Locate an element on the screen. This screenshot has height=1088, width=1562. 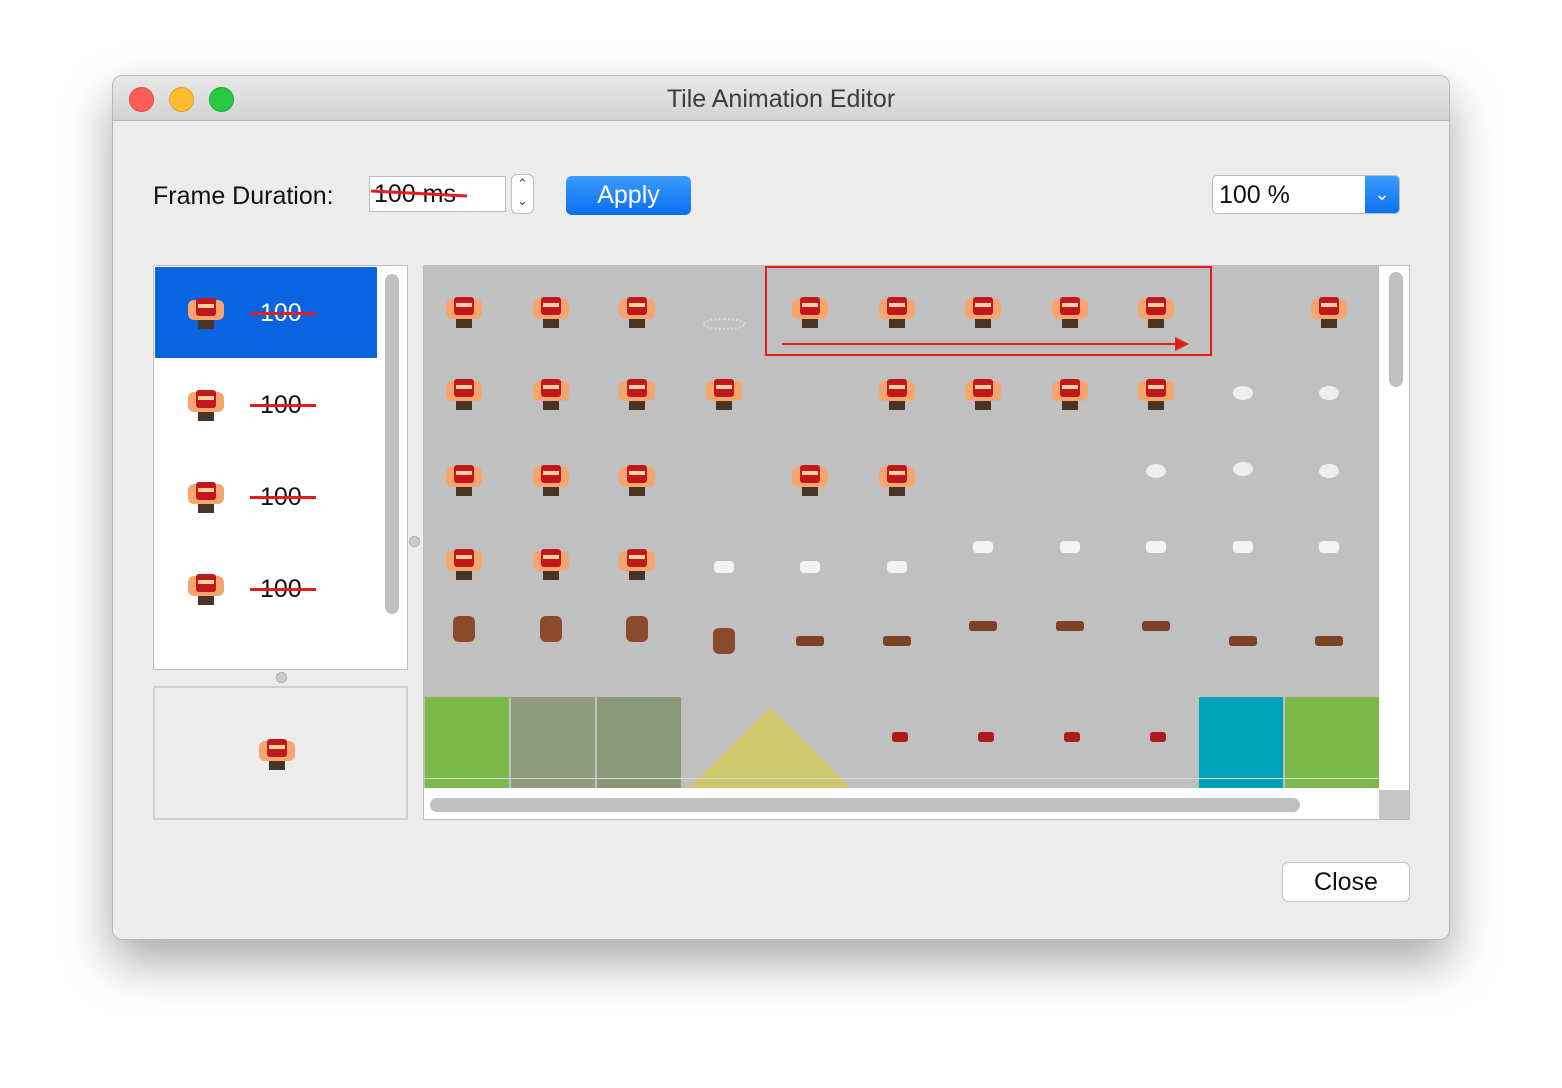
zoom-combo: 100 % ⌄ is located at coordinates (1306, 194).